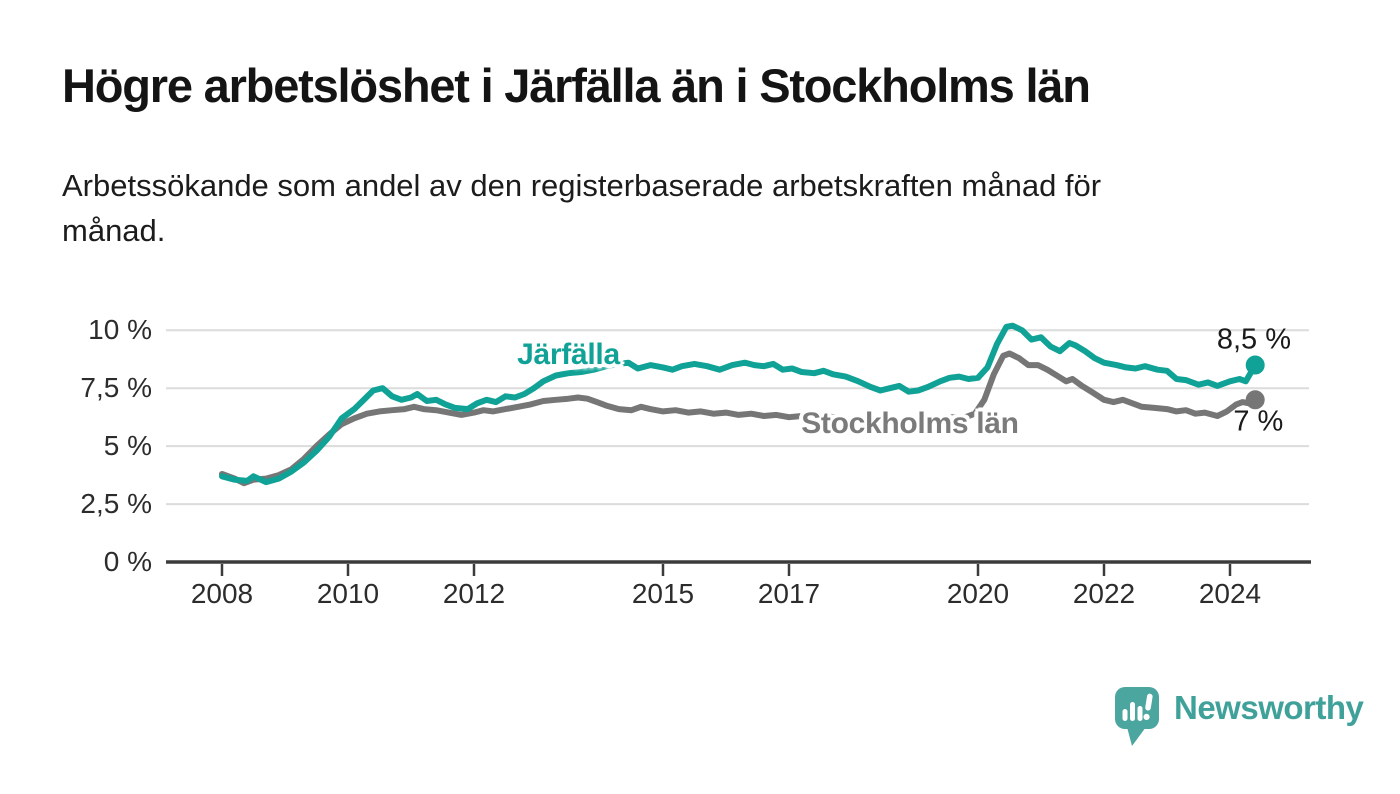 The height and width of the screenshot is (794, 1400). I want to click on y-axis-tick-label: 2,5 %, so click(116, 504).